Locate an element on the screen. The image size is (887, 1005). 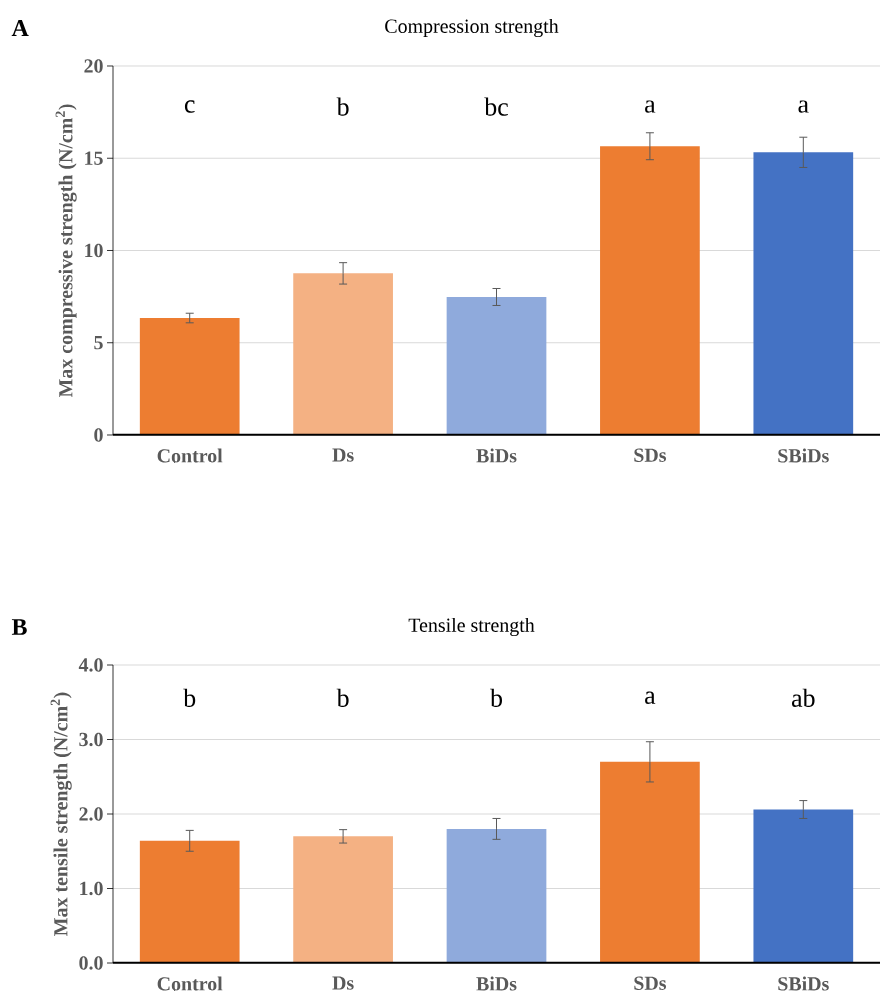
y-tick-label: 1.0 is located at coordinates (91, 888).